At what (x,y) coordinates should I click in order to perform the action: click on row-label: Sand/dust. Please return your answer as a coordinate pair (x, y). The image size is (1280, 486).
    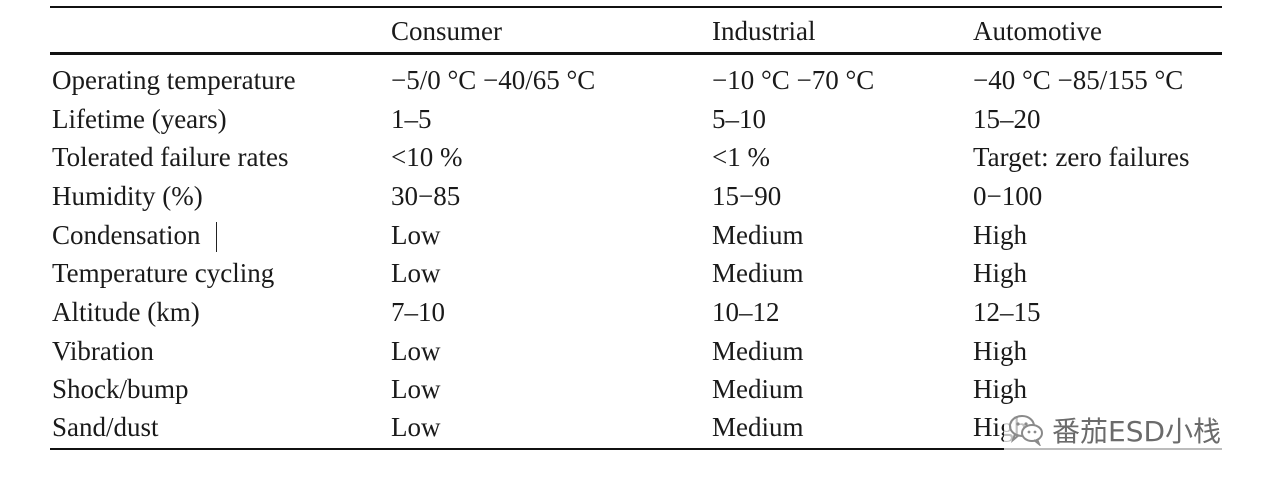
    Looking at the image, I should click on (105, 427).